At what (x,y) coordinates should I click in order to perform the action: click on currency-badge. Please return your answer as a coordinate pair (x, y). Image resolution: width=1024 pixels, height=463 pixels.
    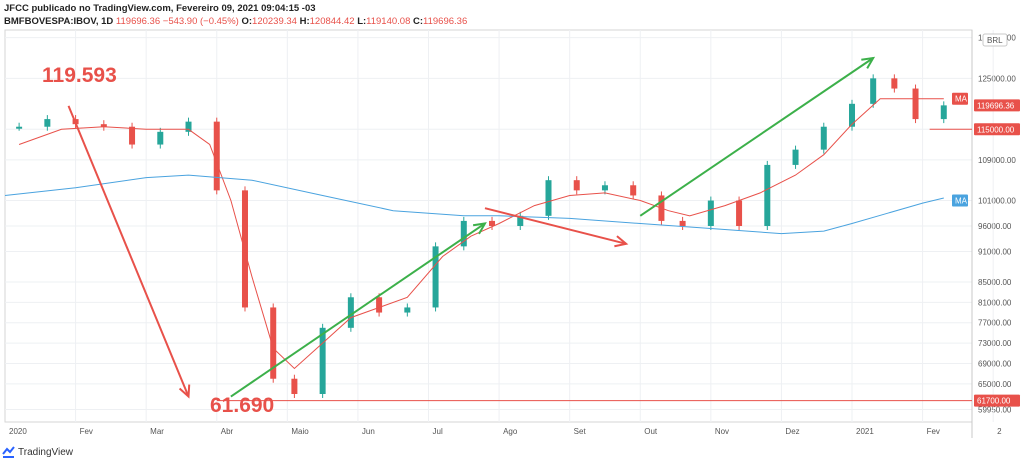
    Looking at the image, I should click on (995, 40).